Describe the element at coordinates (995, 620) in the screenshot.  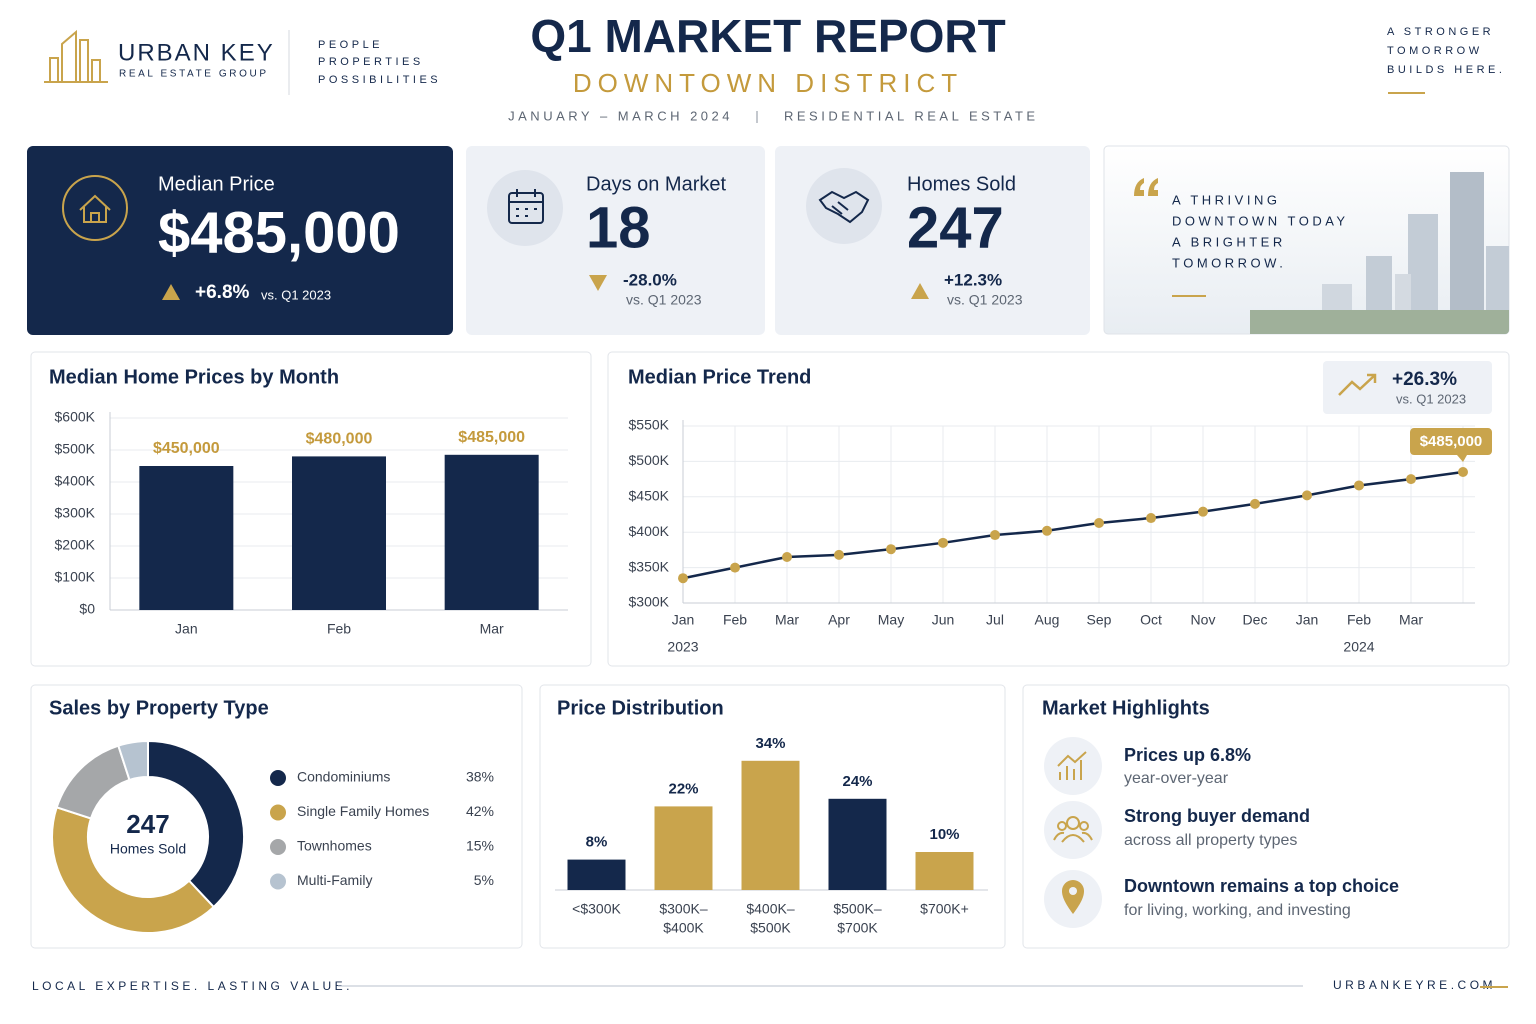
I see `x-tick-label: Jul` at that location.